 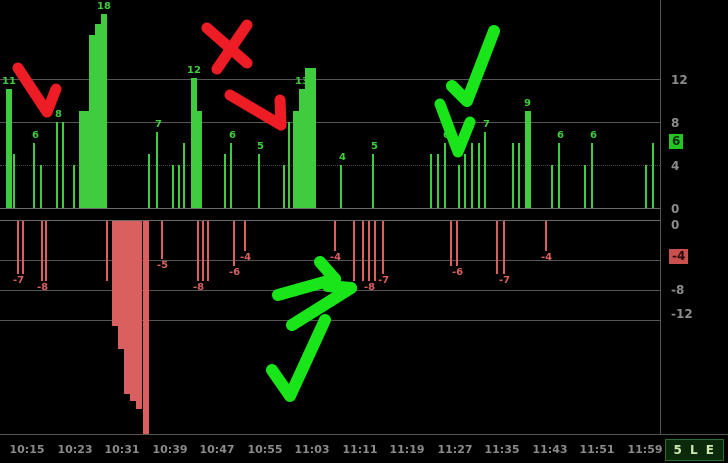 I want to click on time-tick: 11:11, so click(x=360, y=449).